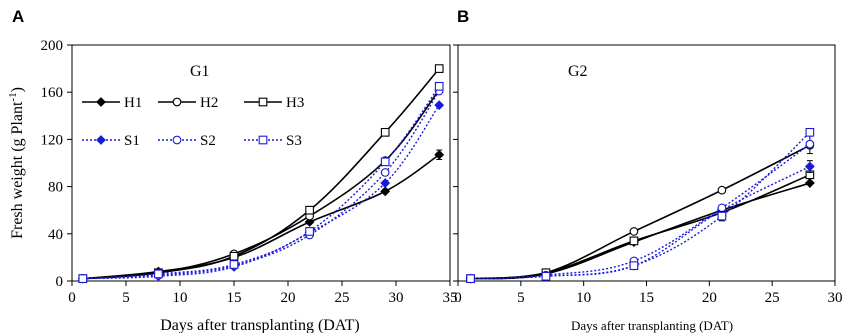 The image size is (843, 333). I want to click on panel-b-x-tick-label-0: 0, so click(458, 298).